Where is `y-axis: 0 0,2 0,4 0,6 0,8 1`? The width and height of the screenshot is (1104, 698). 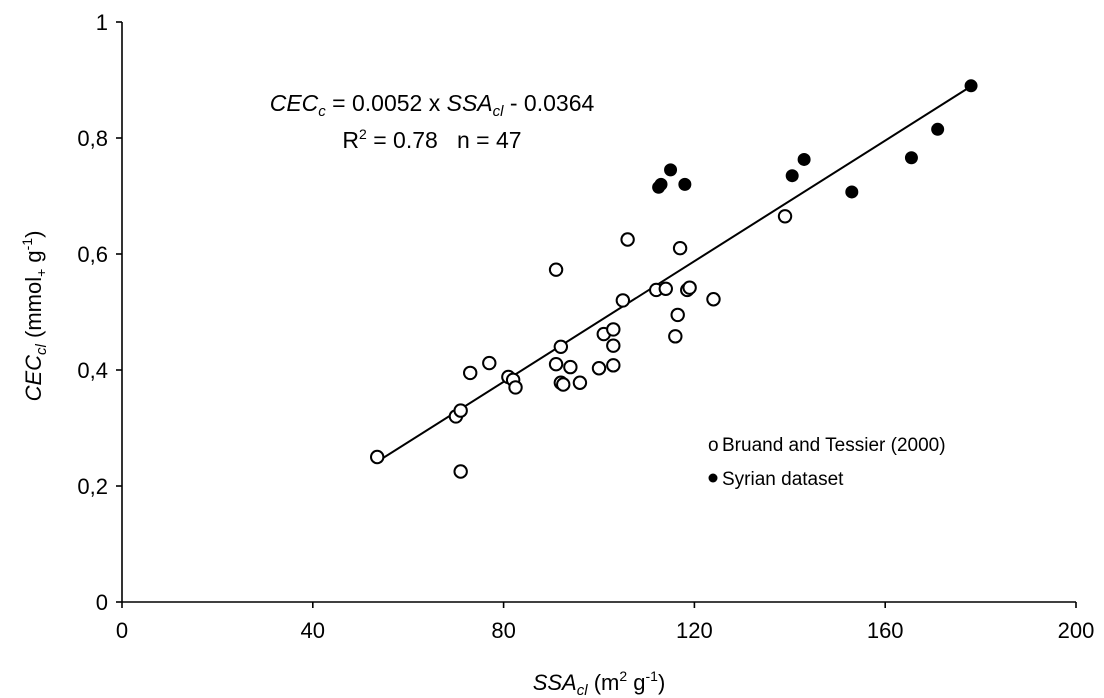
y-axis: 0 0,2 0,4 0,6 0,8 1 is located at coordinates (100, 312).